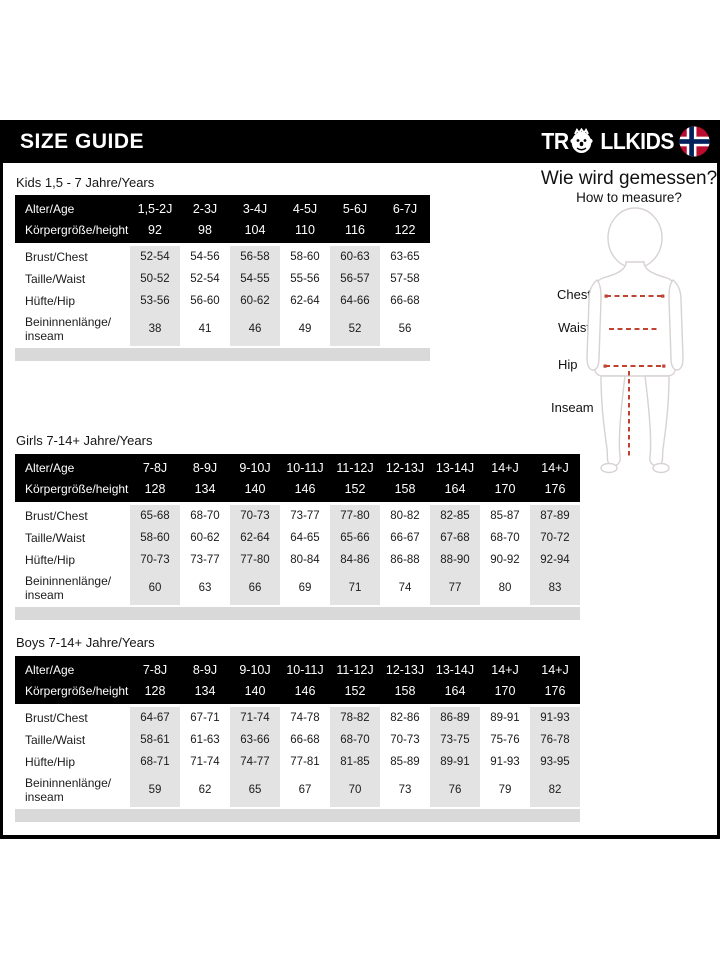 The width and height of the screenshot is (720, 960). What do you see at coordinates (255, 257) in the screenshot?
I see `table-cell: 56-58` at bounding box center [255, 257].